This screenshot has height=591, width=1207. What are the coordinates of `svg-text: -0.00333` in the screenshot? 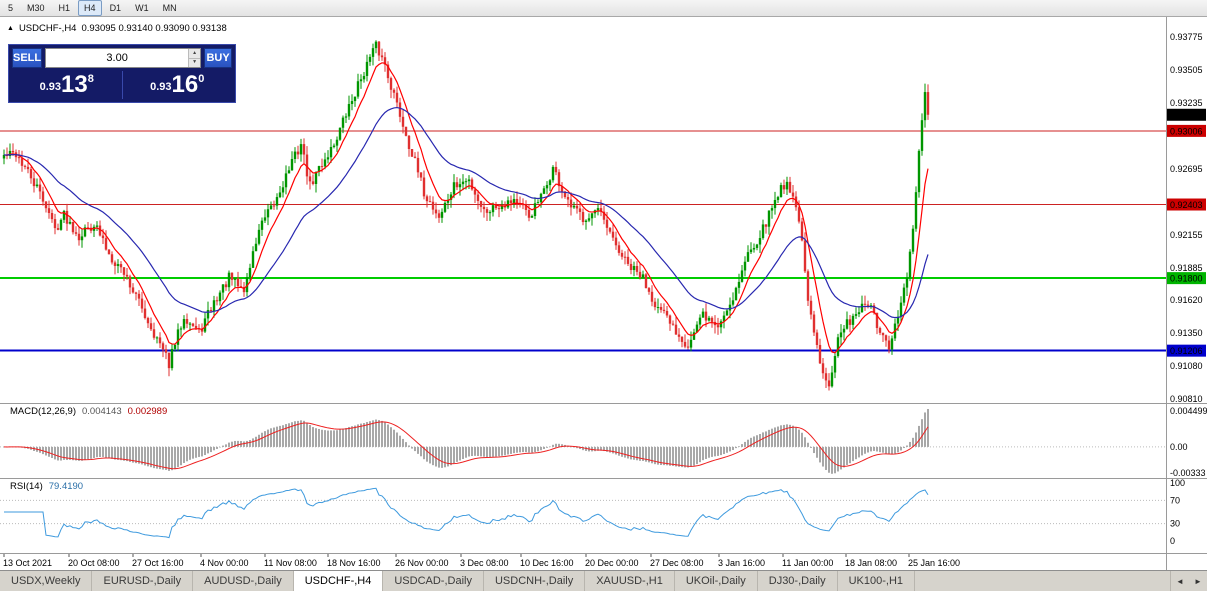 It's located at (1188, 473).